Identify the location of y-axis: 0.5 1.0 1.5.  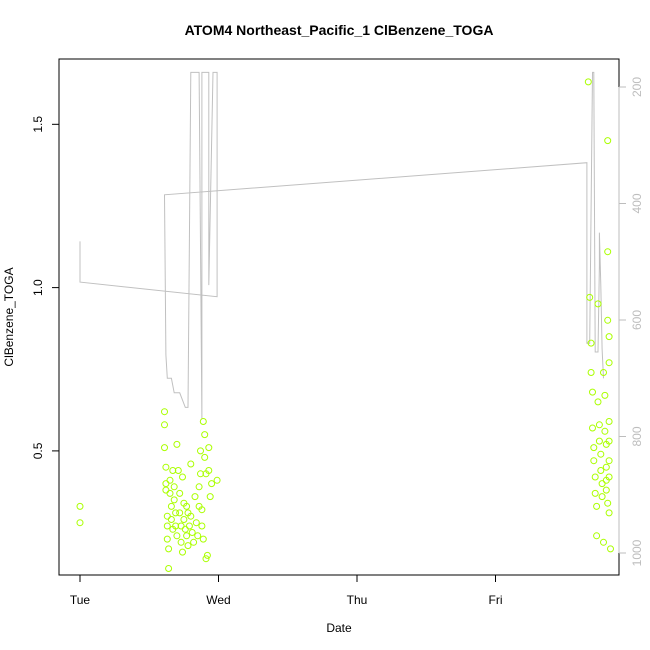
(45, 287).